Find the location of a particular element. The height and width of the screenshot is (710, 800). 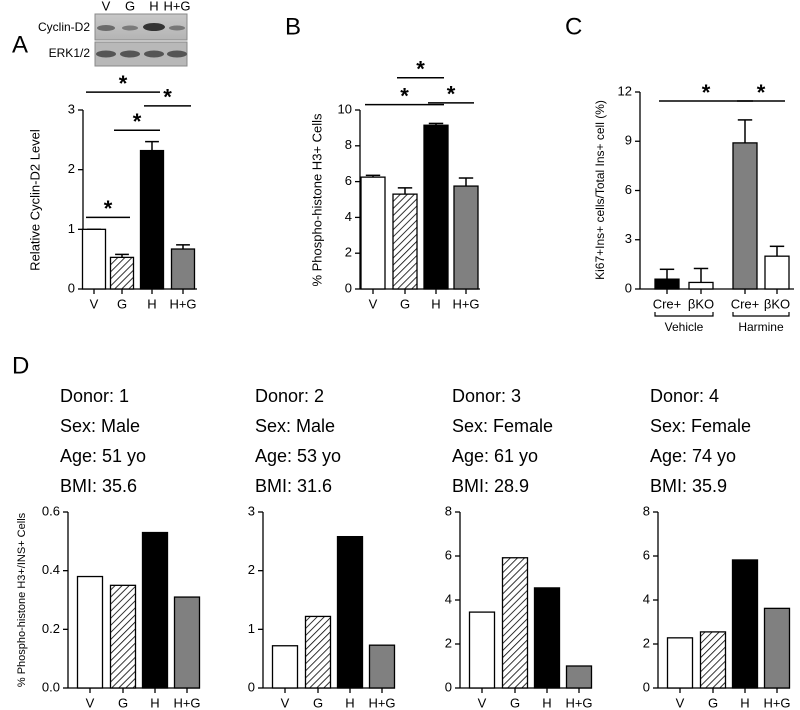

blot-row-label: ERK1/2 is located at coordinates (70, 53).